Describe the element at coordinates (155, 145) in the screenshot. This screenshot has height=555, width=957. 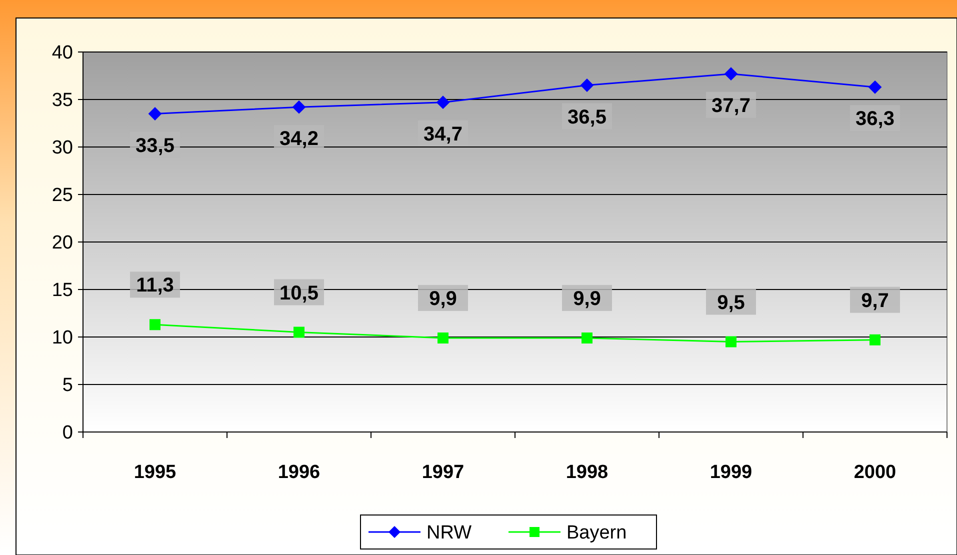
I see `data-label: 33,5` at that location.